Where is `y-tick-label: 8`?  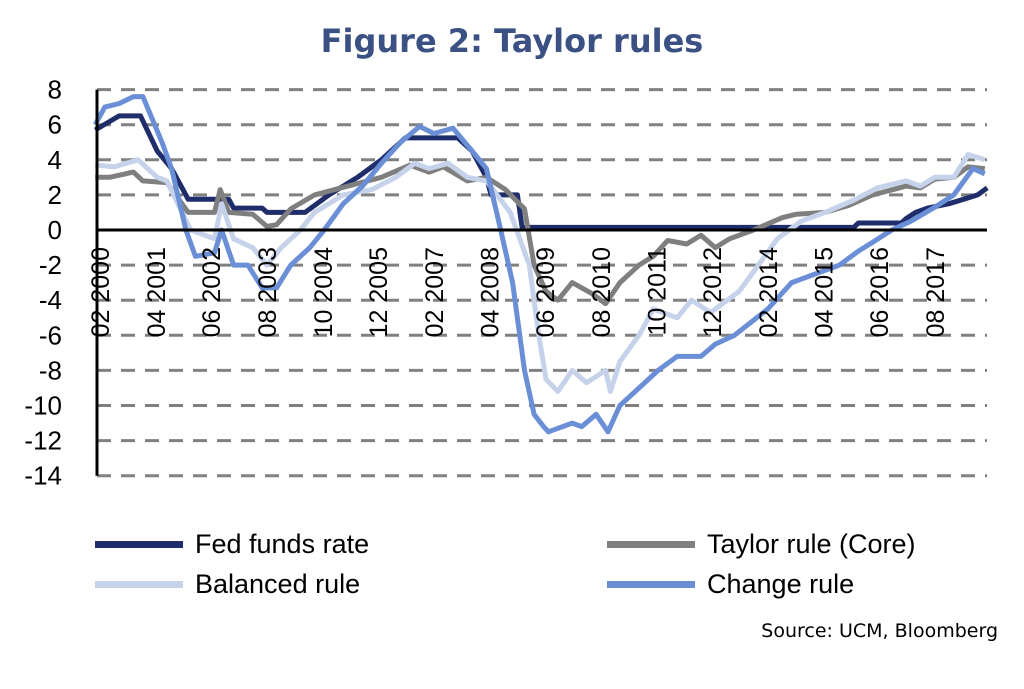 y-tick-label: 8 is located at coordinates (55, 90).